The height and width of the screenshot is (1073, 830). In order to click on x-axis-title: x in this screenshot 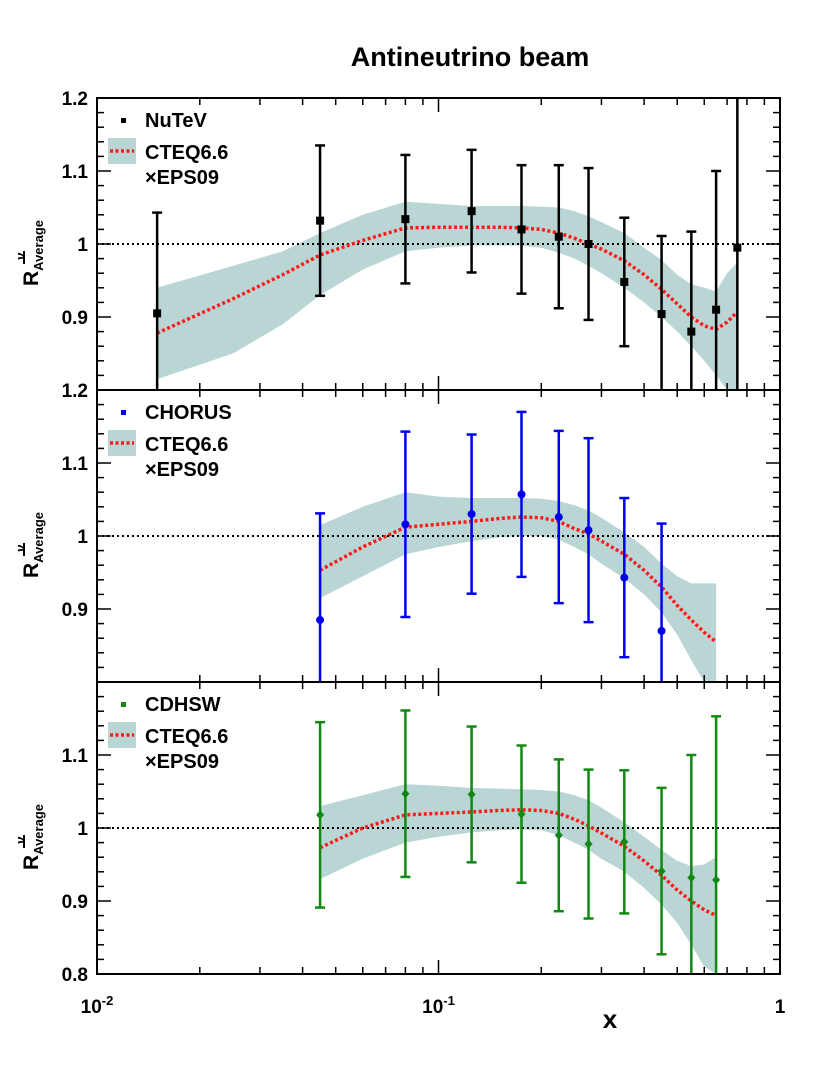, I will do `click(610, 1019)`.